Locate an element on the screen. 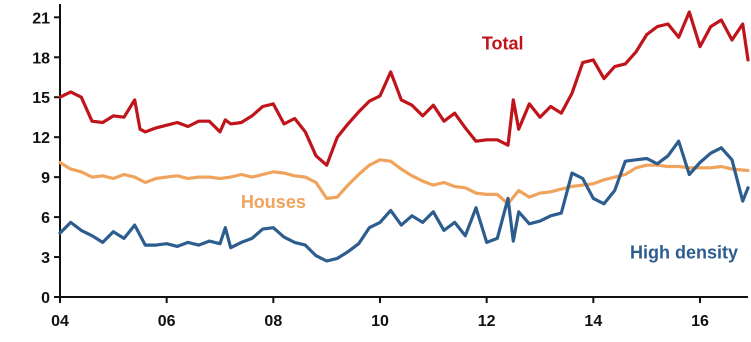 Image resolution: width=751 pixels, height=342 pixels. series-label-total: Total is located at coordinates (503, 43).